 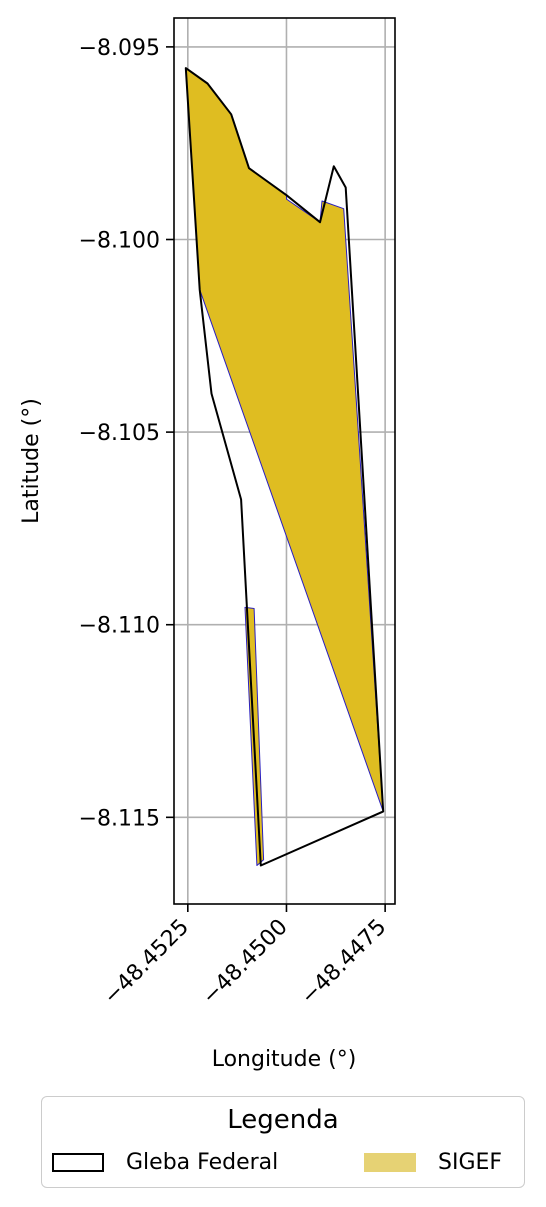 I want to click on x-tick-label: −48.4525, so click(x=146, y=962).